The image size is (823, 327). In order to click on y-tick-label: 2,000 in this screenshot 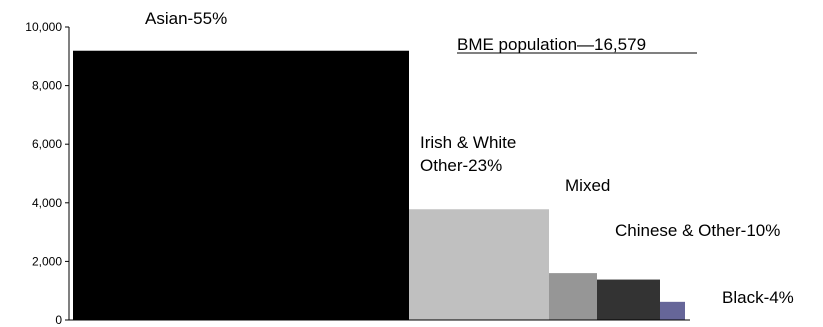, I will do `click(47, 261)`.